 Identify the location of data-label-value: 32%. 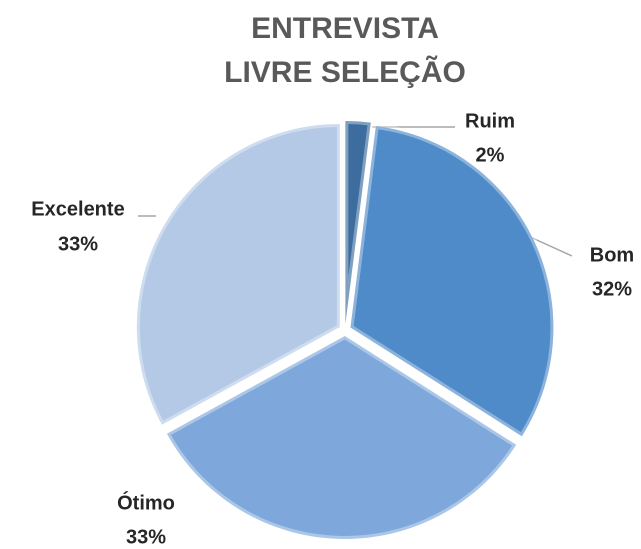
(612, 289).